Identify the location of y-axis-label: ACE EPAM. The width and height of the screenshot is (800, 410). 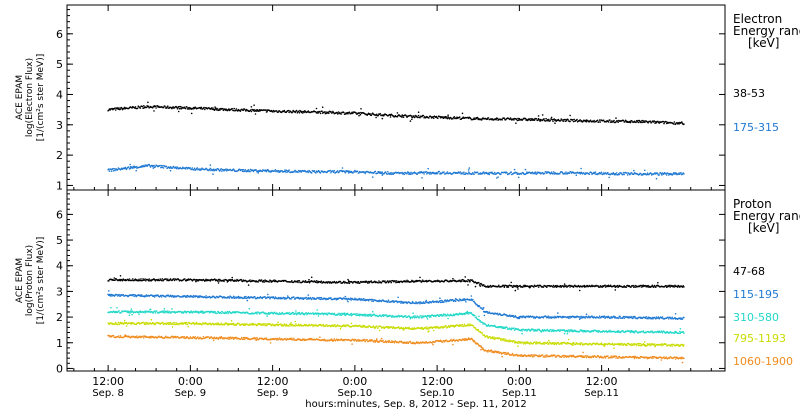
(20, 280).